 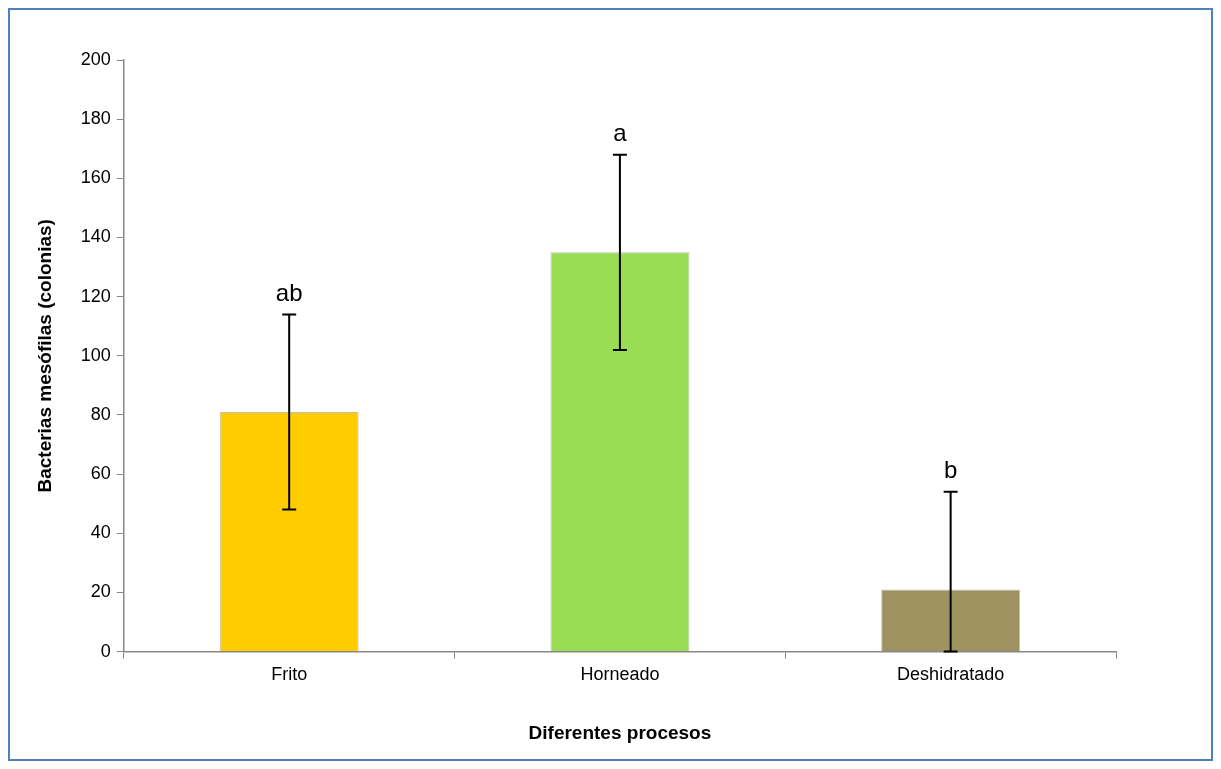 I want to click on y-tick-label: 100, so click(x=95, y=354).